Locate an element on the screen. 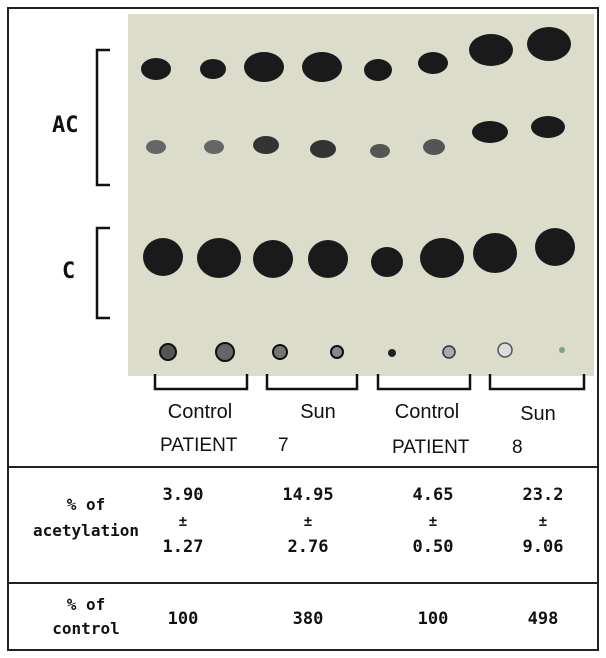 This screenshot has height=658, width=606. cell: 14.95 is located at coordinates (307, 495).